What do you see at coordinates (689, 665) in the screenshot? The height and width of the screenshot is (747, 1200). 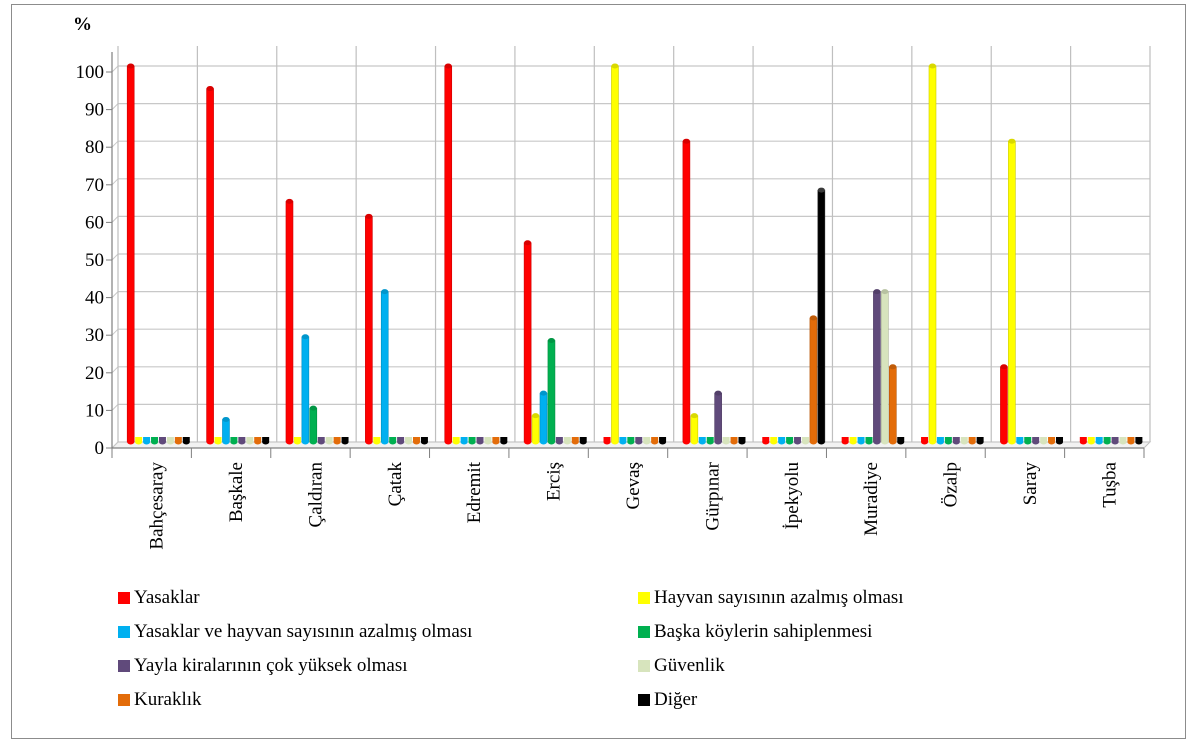 I see `legend-label: Güvenlik` at bounding box center [689, 665].